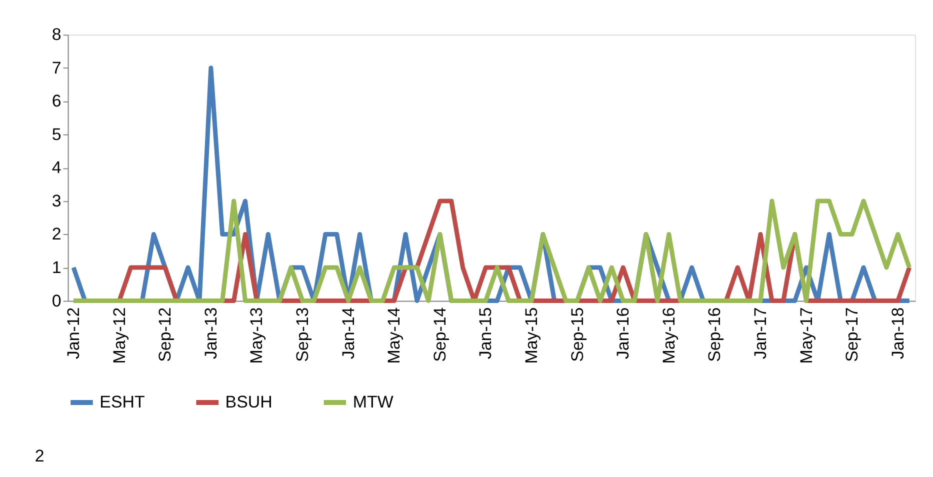  Describe the element at coordinates (373, 402) in the screenshot. I see `legend-label: MTW` at that location.